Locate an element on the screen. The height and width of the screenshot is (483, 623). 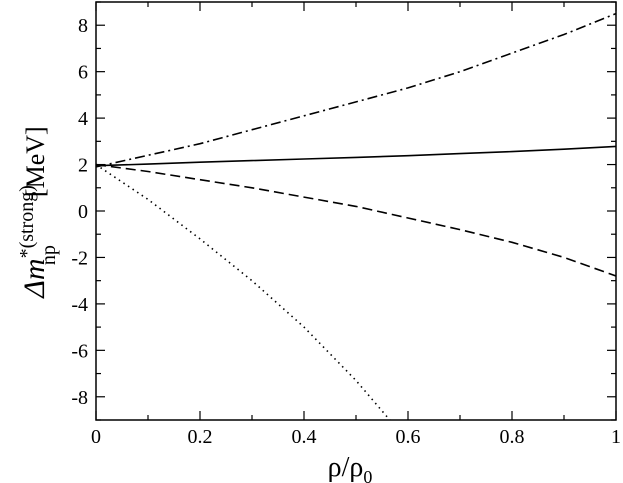
x-tick-label: 0 is located at coordinates (96, 437).